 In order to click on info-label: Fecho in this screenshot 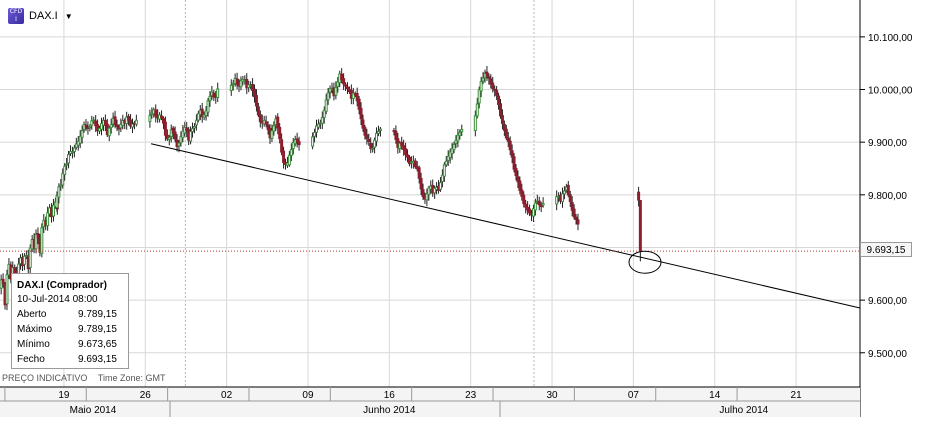, I will do `click(31, 359)`.